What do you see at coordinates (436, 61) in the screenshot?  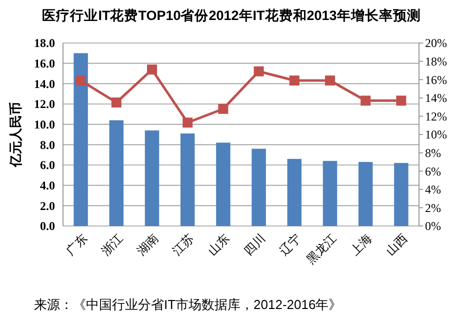 I see `y2-tick-label: 18%` at bounding box center [436, 61].